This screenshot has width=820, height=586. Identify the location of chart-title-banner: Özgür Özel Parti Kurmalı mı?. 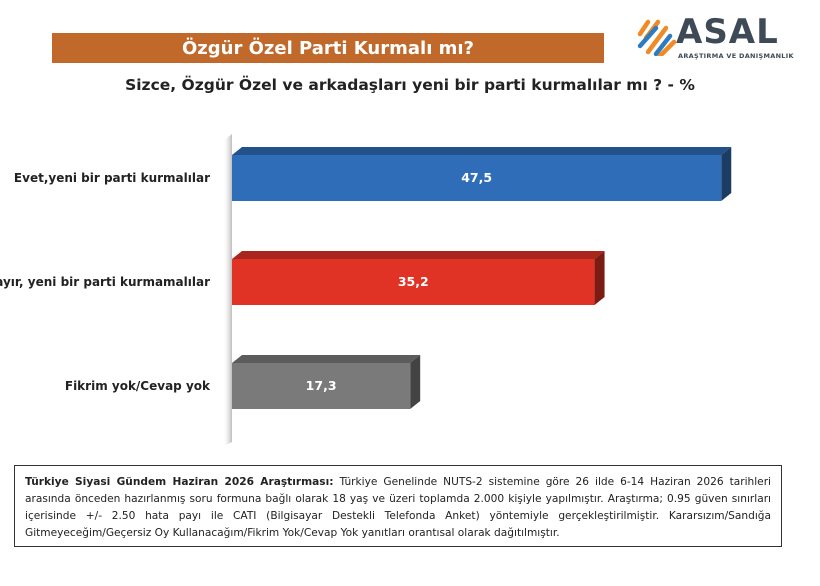
(328, 48).